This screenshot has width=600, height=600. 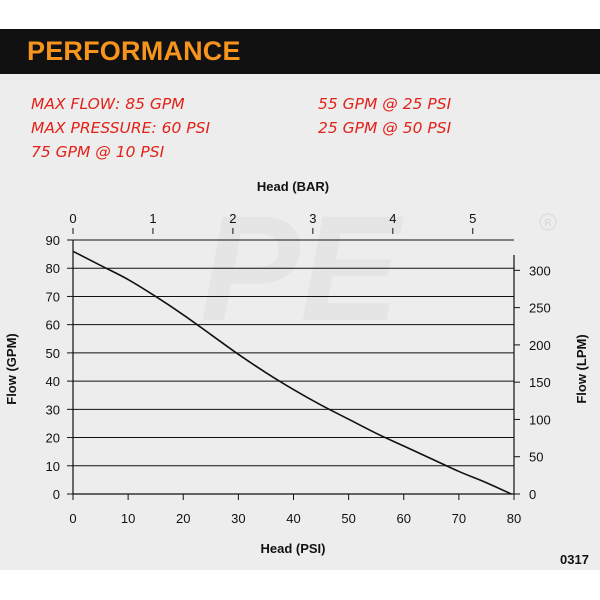 I want to click on x-tick-label: 60, so click(x=404, y=518).